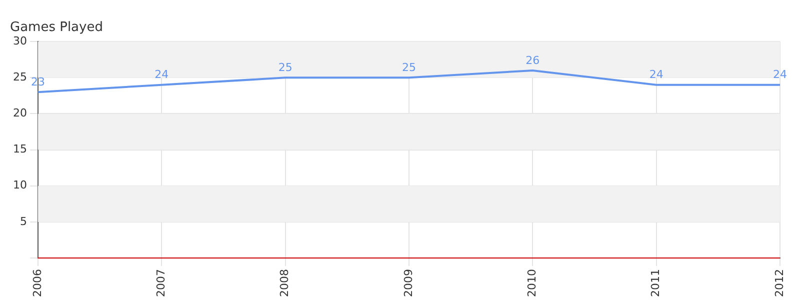 This screenshot has width=800, height=300. Describe the element at coordinates (23, 221) in the screenshot. I see `y-tick-label: 5` at that location.